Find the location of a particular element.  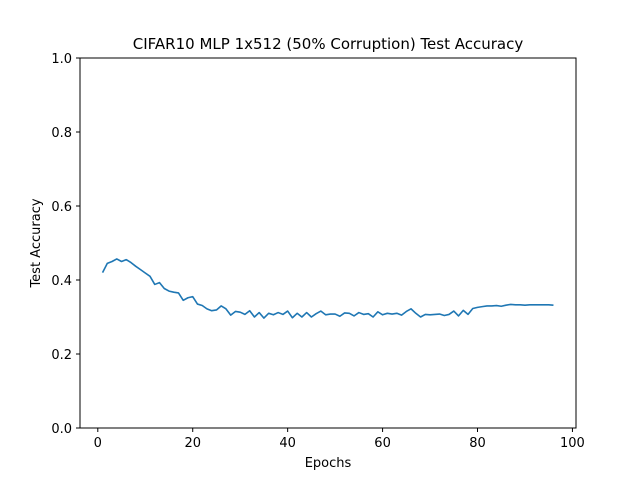

y-tick-label: 0.8 is located at coordinates (61, 133).